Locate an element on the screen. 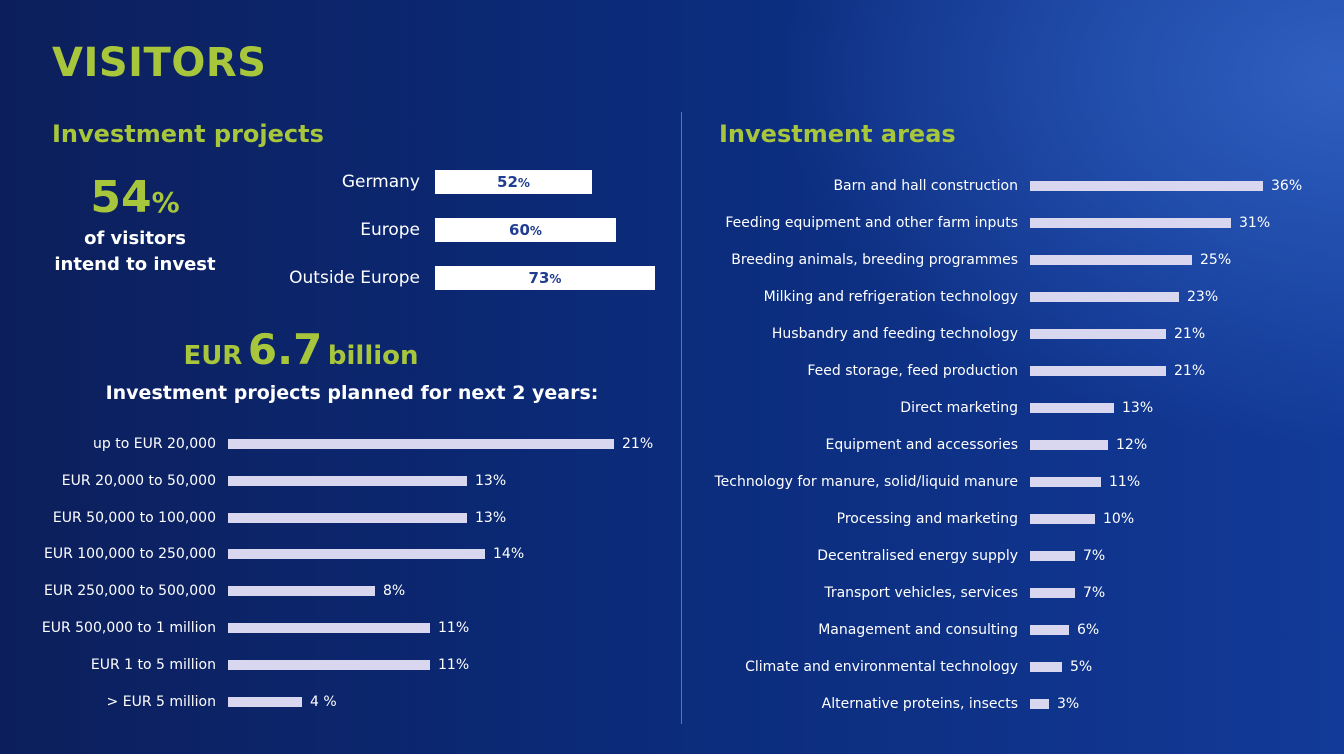  chart-value-label: 5% is located at coordinates (1081, 667).